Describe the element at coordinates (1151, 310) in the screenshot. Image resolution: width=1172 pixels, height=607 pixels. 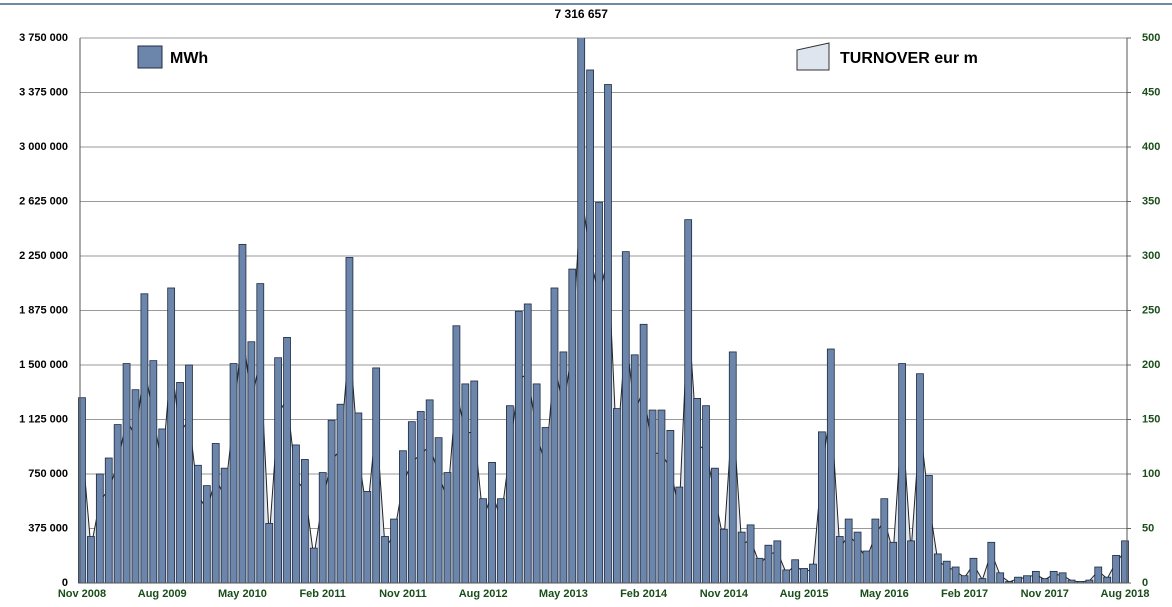
I see `y2-tick-label: 250` at that location.